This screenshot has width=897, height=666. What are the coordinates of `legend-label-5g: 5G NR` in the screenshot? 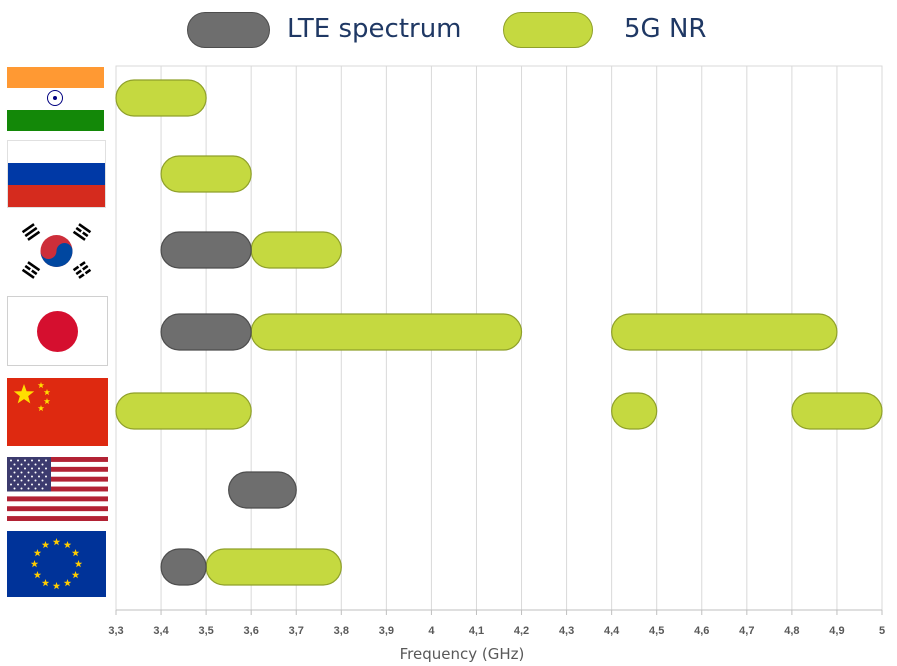 It's located at (665, 29).